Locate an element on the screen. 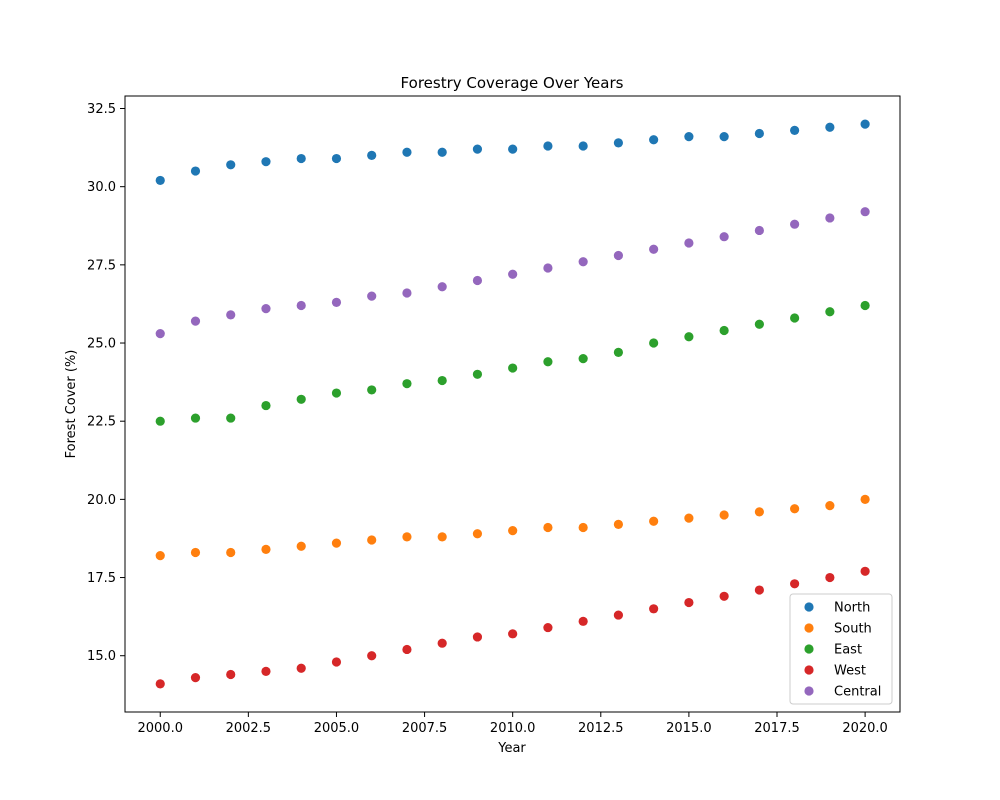  legend-item-east: East is located at coordinates (833, 650).